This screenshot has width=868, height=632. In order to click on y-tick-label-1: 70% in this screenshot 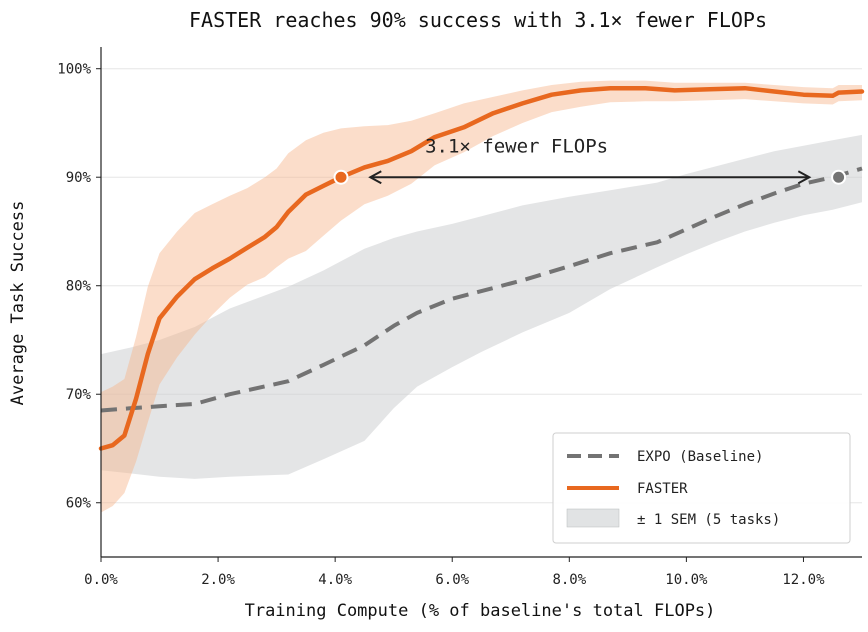, I will do `click(79, 395)`.